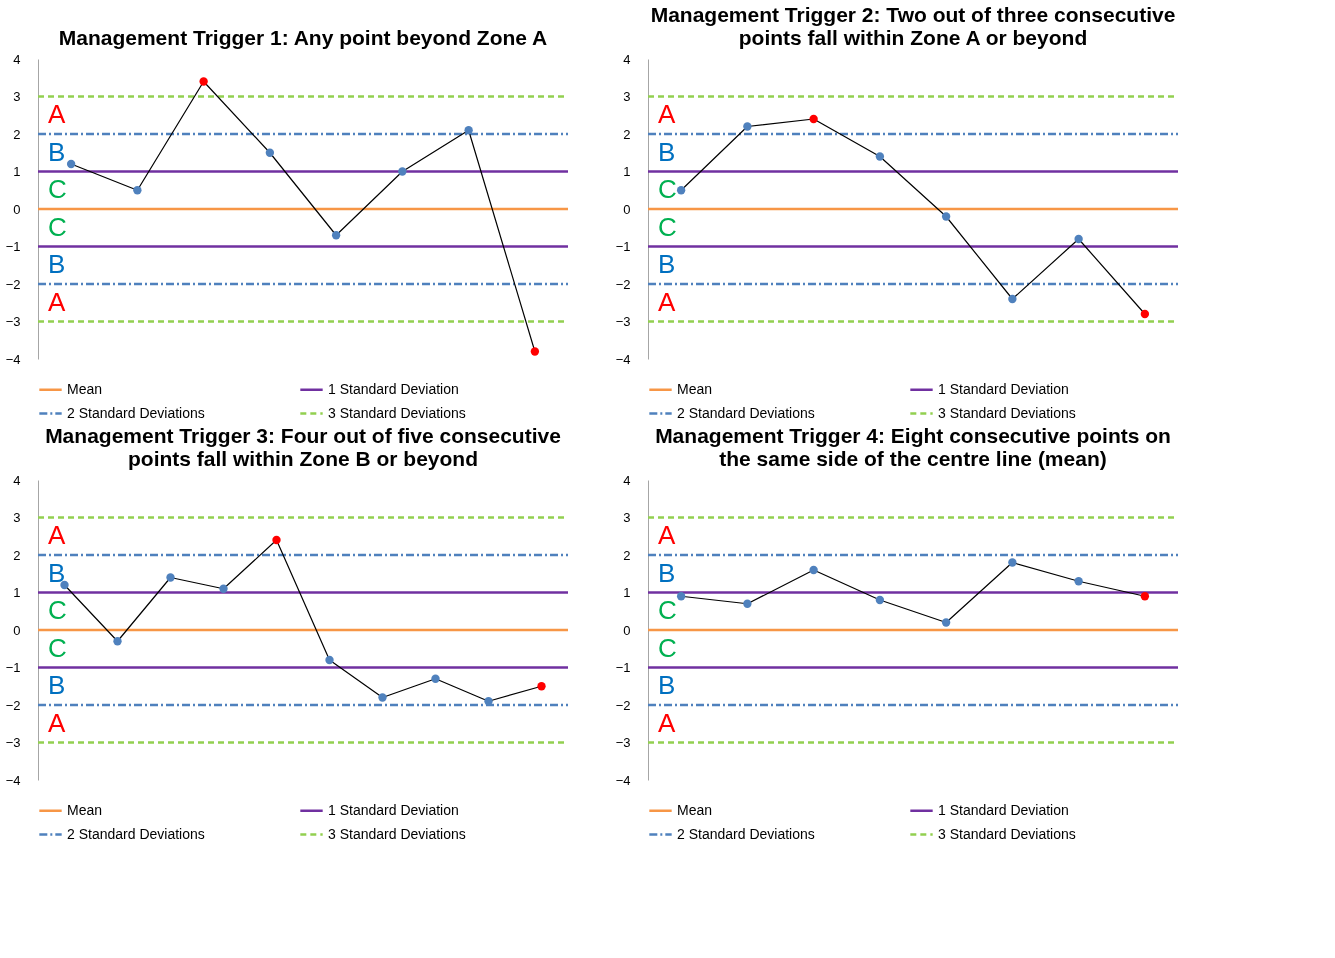 This screenshot has width=1335, height=958. Describe the element at coordinates (913, 26) in the screenshot. I see `chart-title: Management Trigger 2: Two out of three consecutive points fall within Zone A or beyond` at that location.